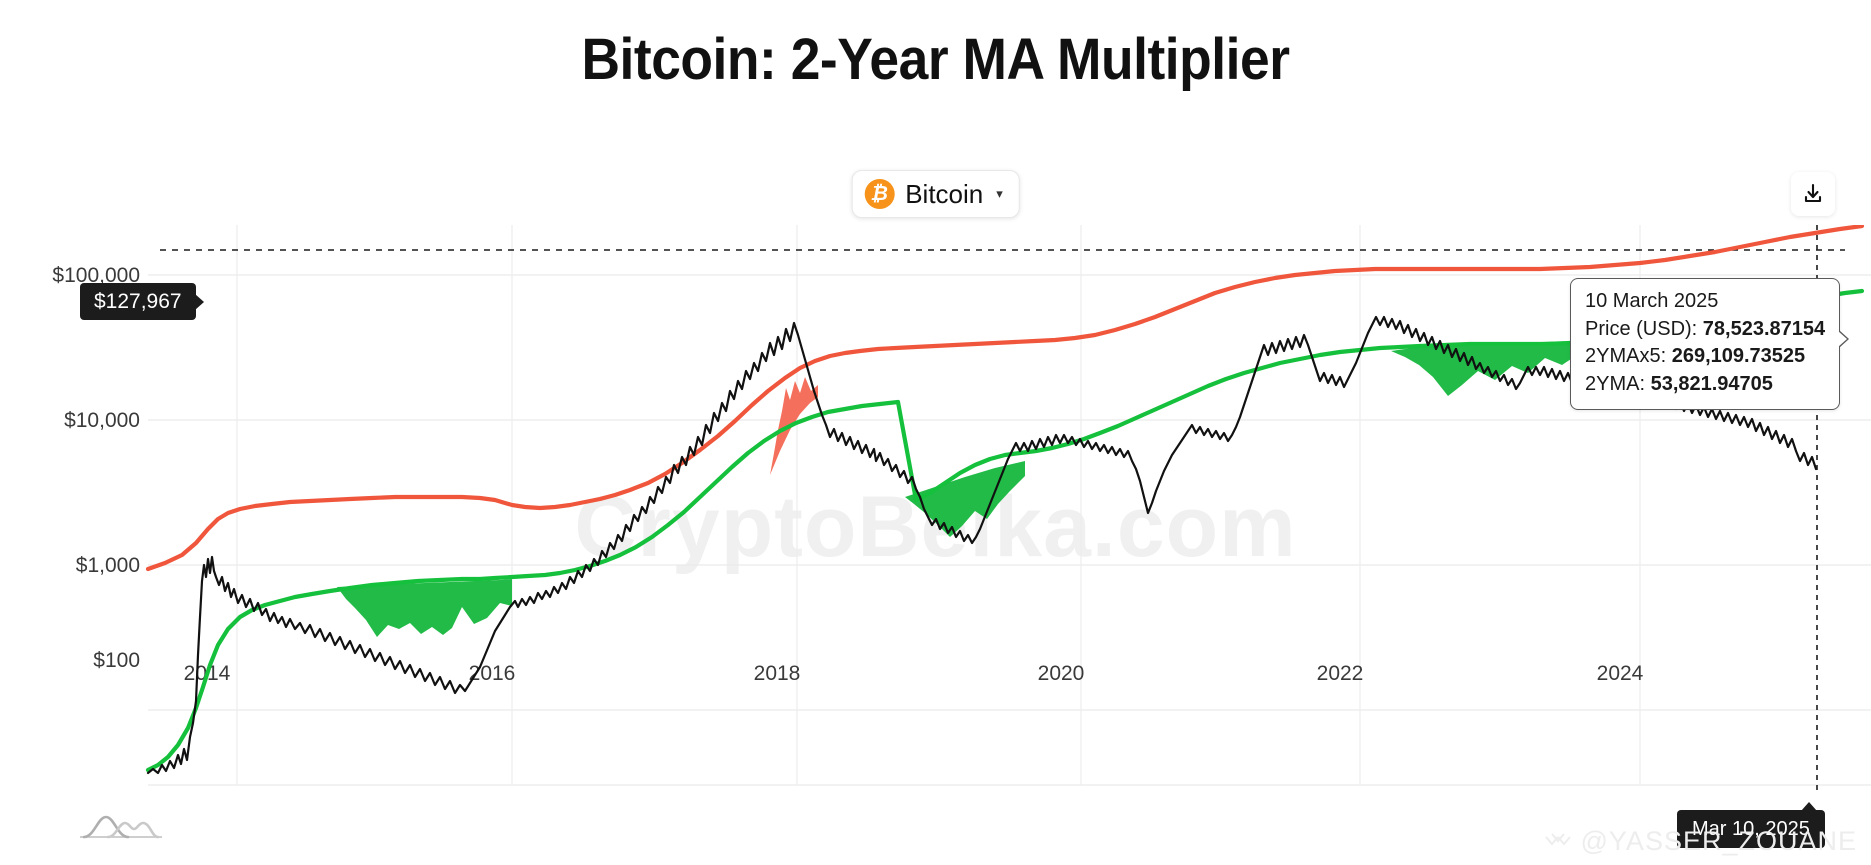  I want to click on x-tick-2018: 2018, so click(777, 673).